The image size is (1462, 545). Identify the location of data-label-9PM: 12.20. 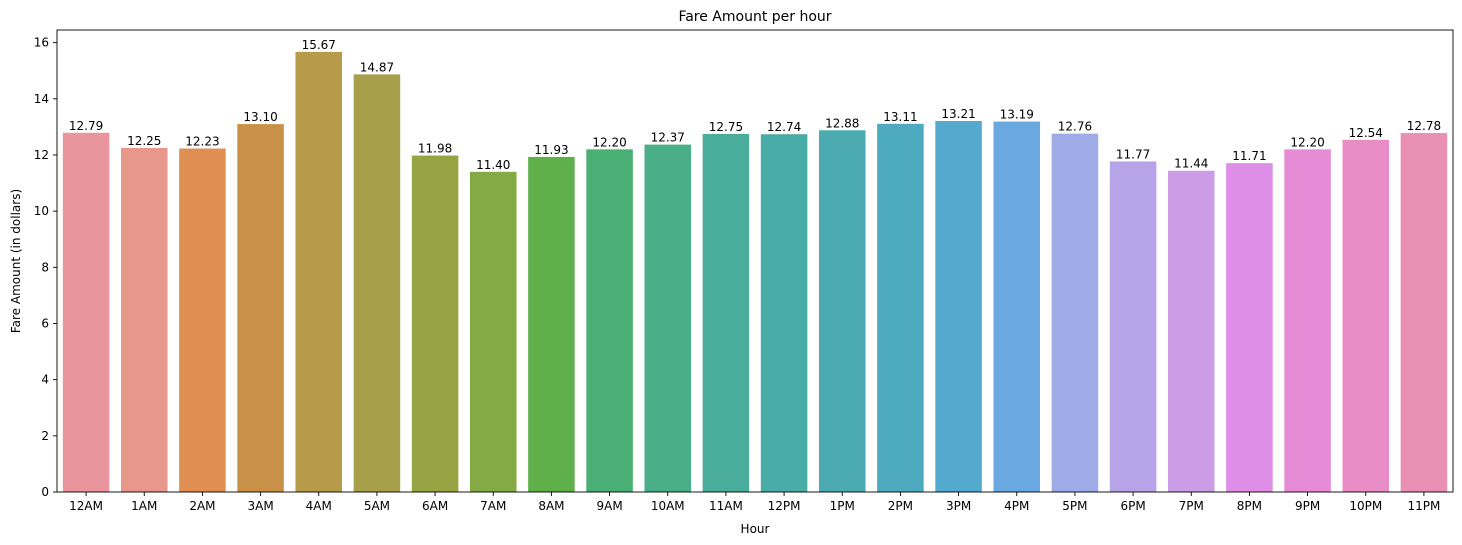
(1307, 142).